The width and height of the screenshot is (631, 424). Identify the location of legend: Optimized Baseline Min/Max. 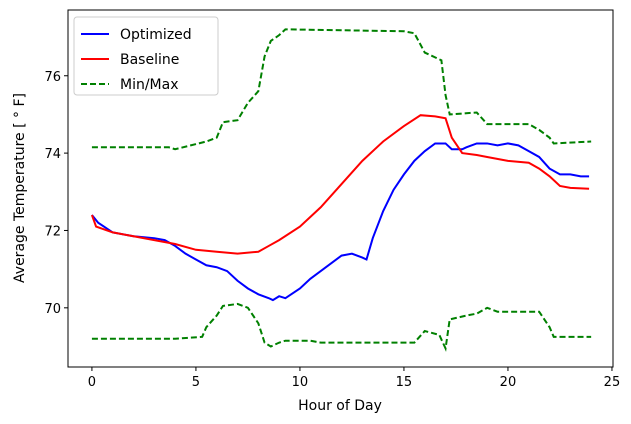
(146, 56).